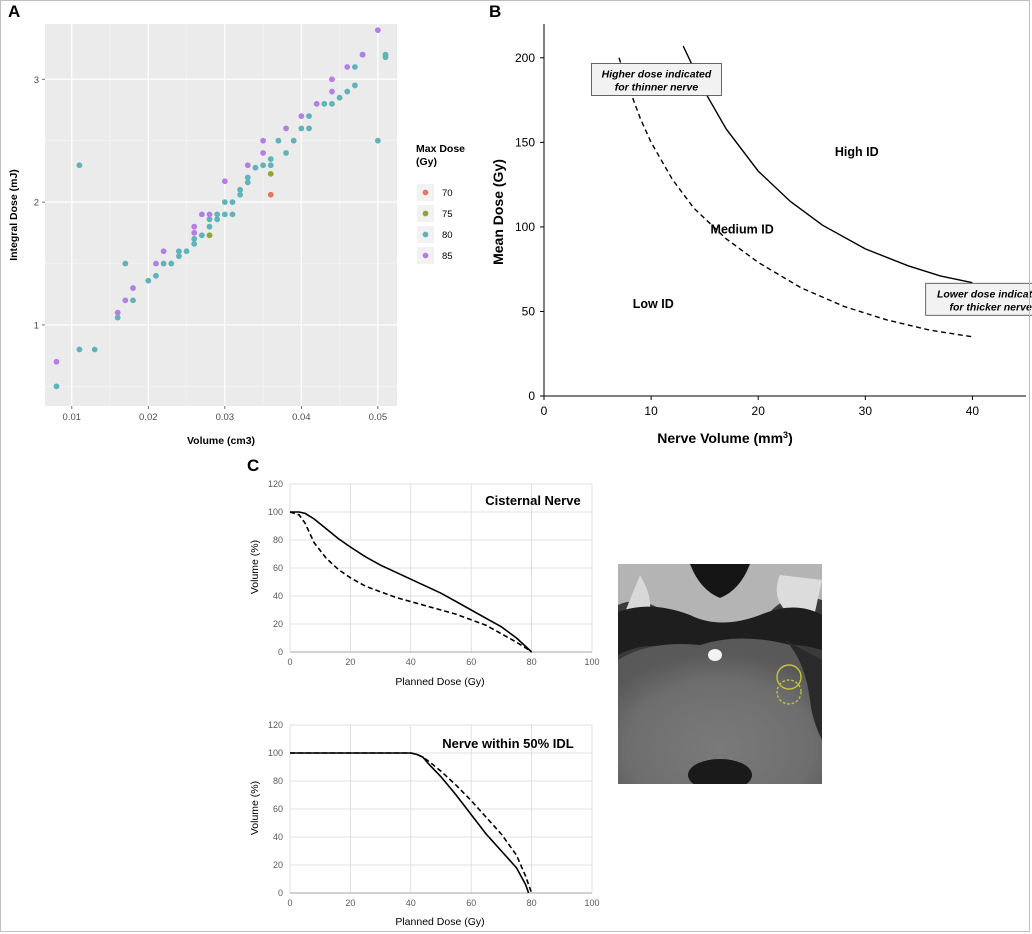 The height and width of the screenshot is (934, 1032). I want to click on panel-a-legend-label: 75, so click(447, 214).